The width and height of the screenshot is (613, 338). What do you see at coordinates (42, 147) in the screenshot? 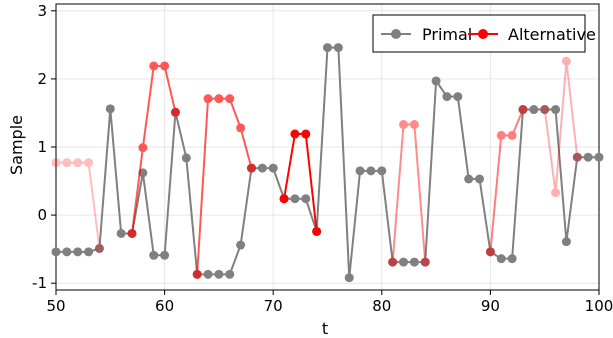
I see `y-tick-label: 1` at bounding box center [42, 147].